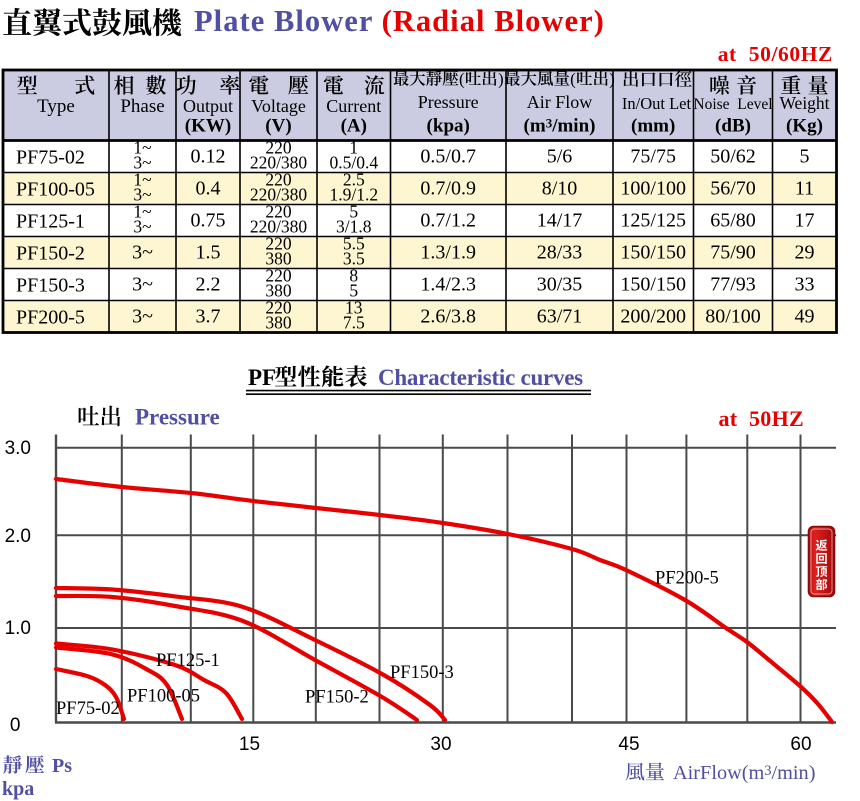 This screenshot has height=801, width=860. I want to click on svg-text: 30/35, so click(560, 285).